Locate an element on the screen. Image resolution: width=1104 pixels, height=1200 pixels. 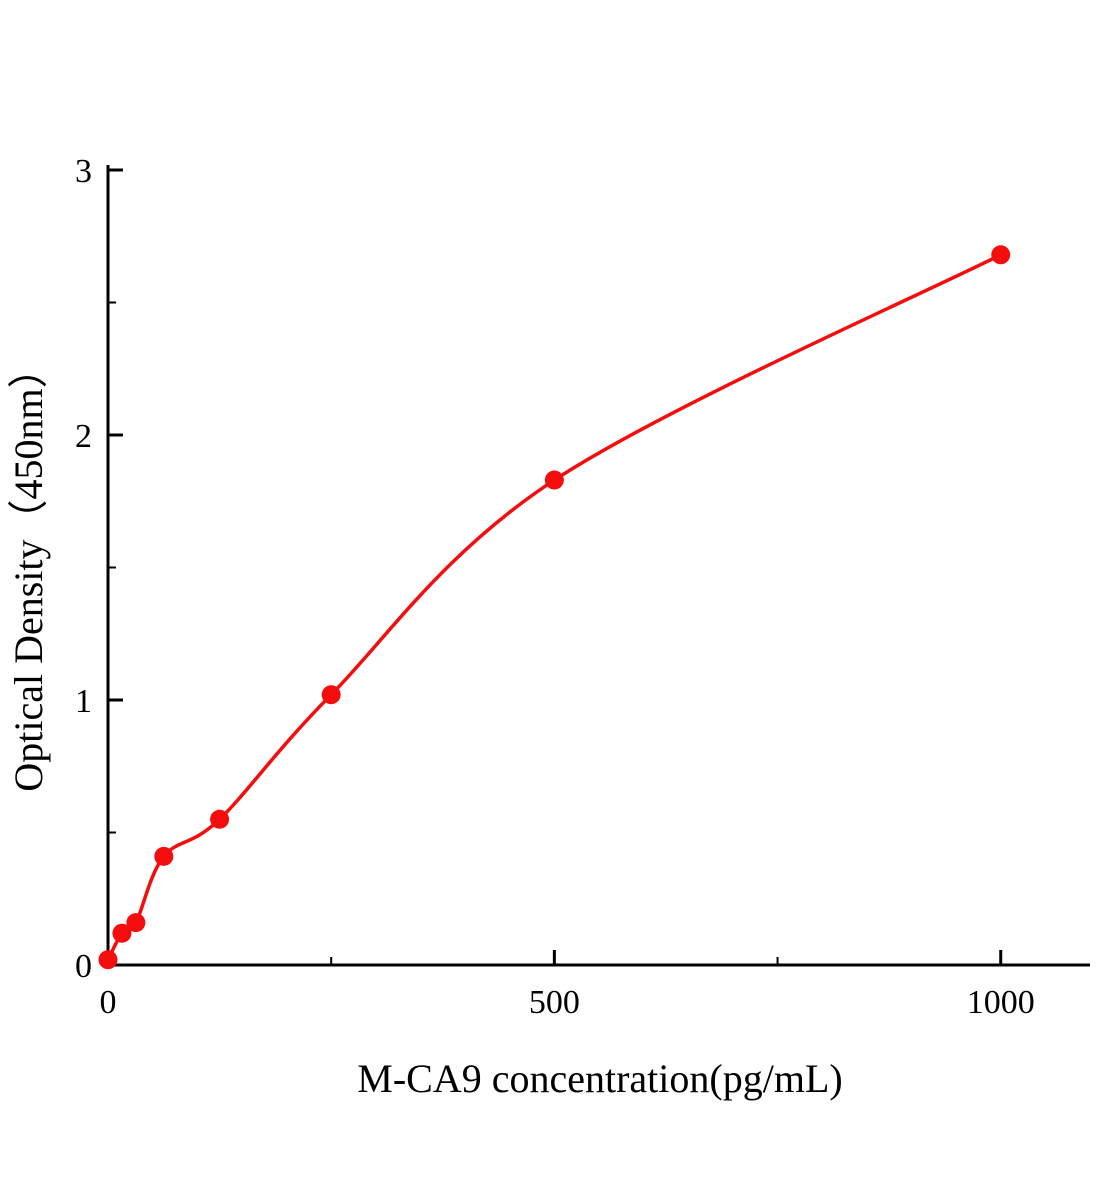
svg-text: 2 is located at coordinates (83, 436).